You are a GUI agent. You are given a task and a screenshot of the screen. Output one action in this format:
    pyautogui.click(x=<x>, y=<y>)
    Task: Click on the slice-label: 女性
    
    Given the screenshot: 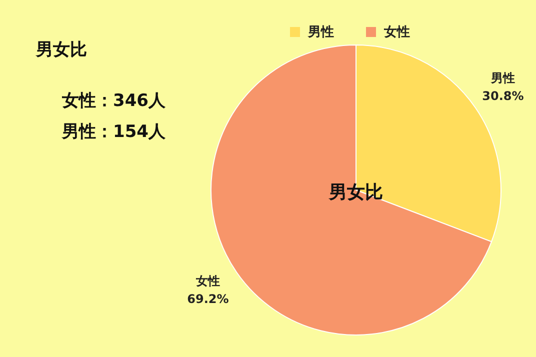 What is the action you would take?
    pyautogui.click(x=207, y=281)
    